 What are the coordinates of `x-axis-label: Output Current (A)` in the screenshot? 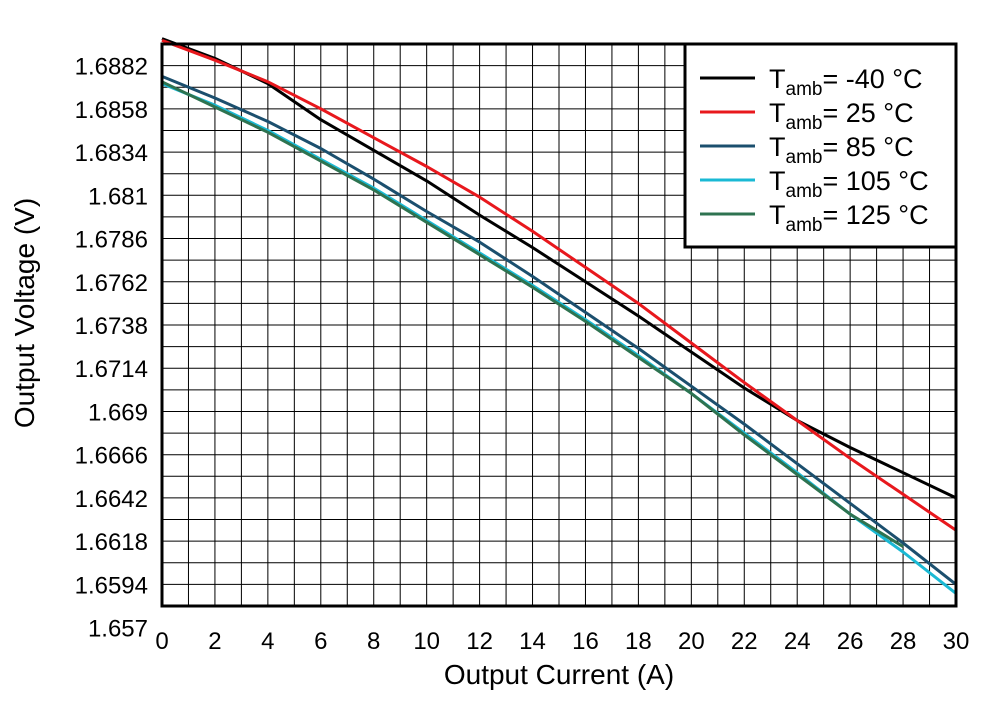 It's located at (559, 674).